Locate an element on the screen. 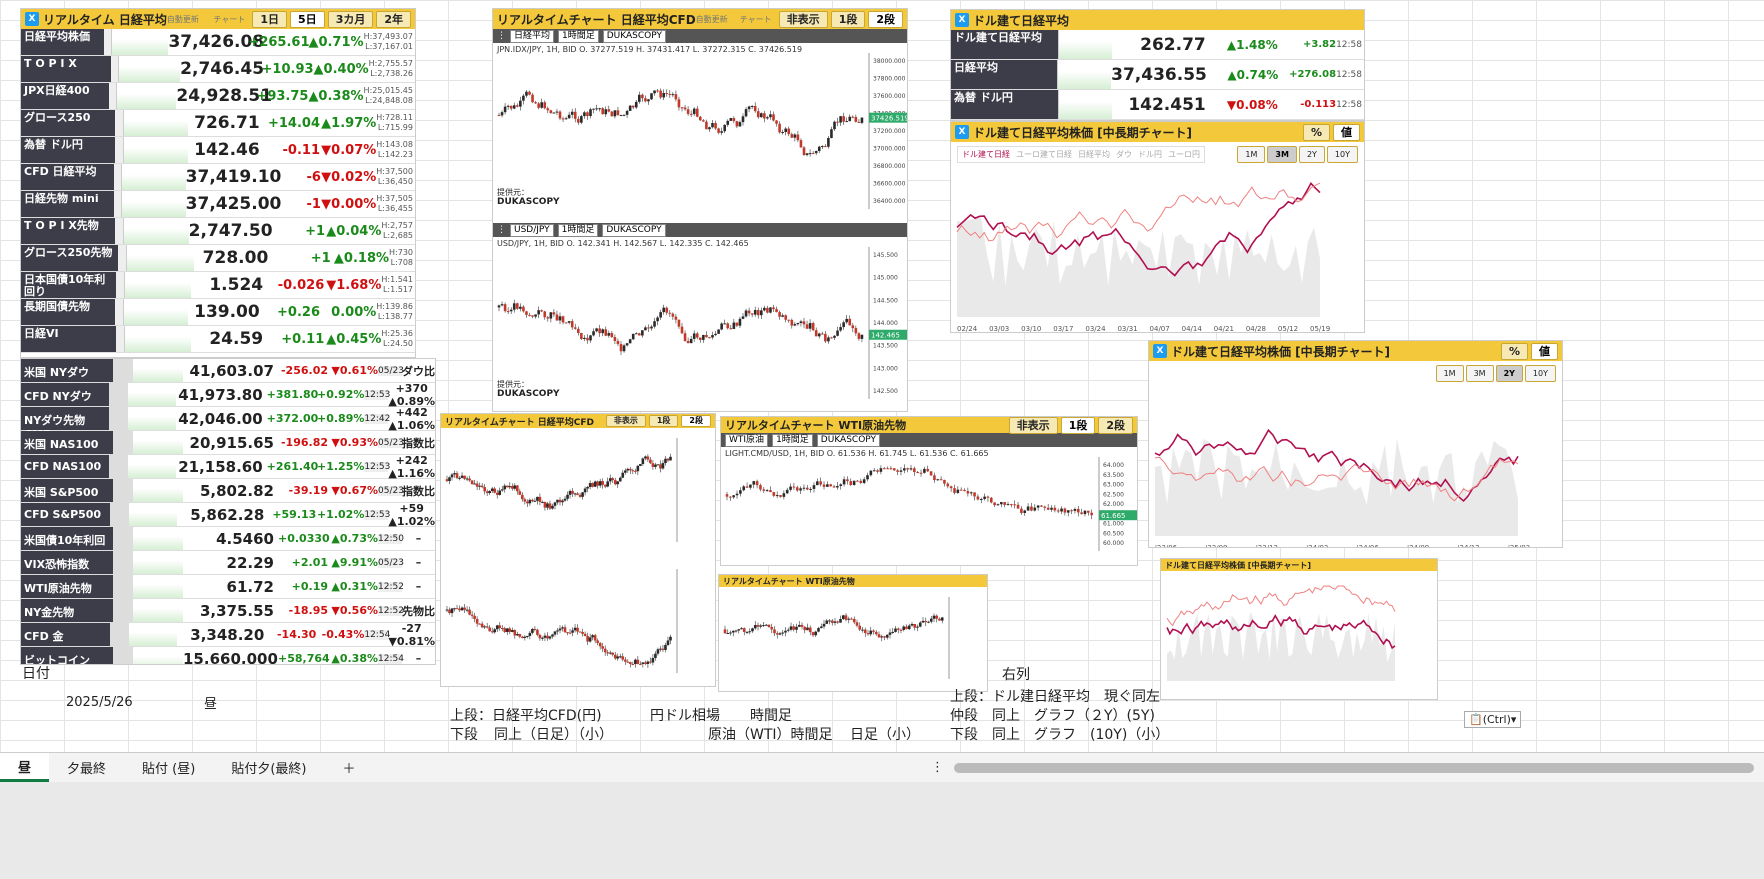  quote-name: NY金先物 is located at coordinates (67, 610).